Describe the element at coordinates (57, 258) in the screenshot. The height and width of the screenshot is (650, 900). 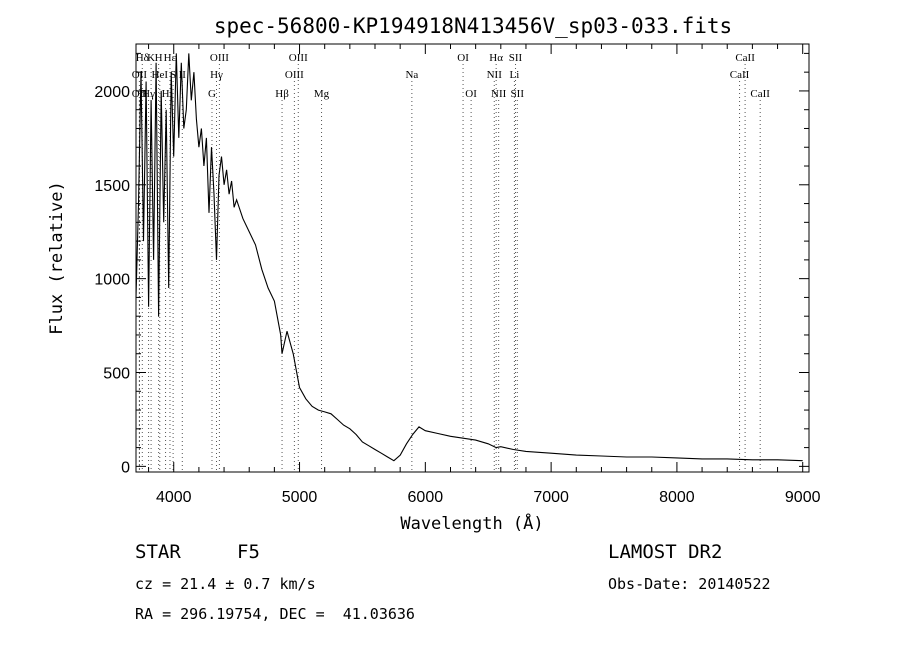
I see `y-axis-label: Flux (relative)` at that location.